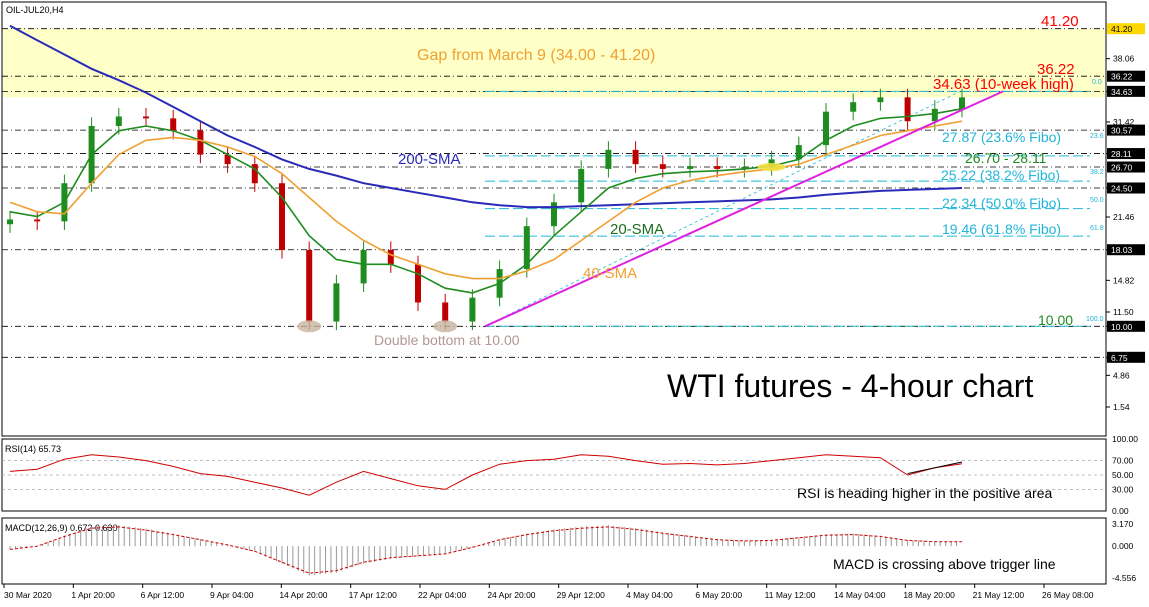  I want to click on price-box-label: 28.11, so click(1121, 154).